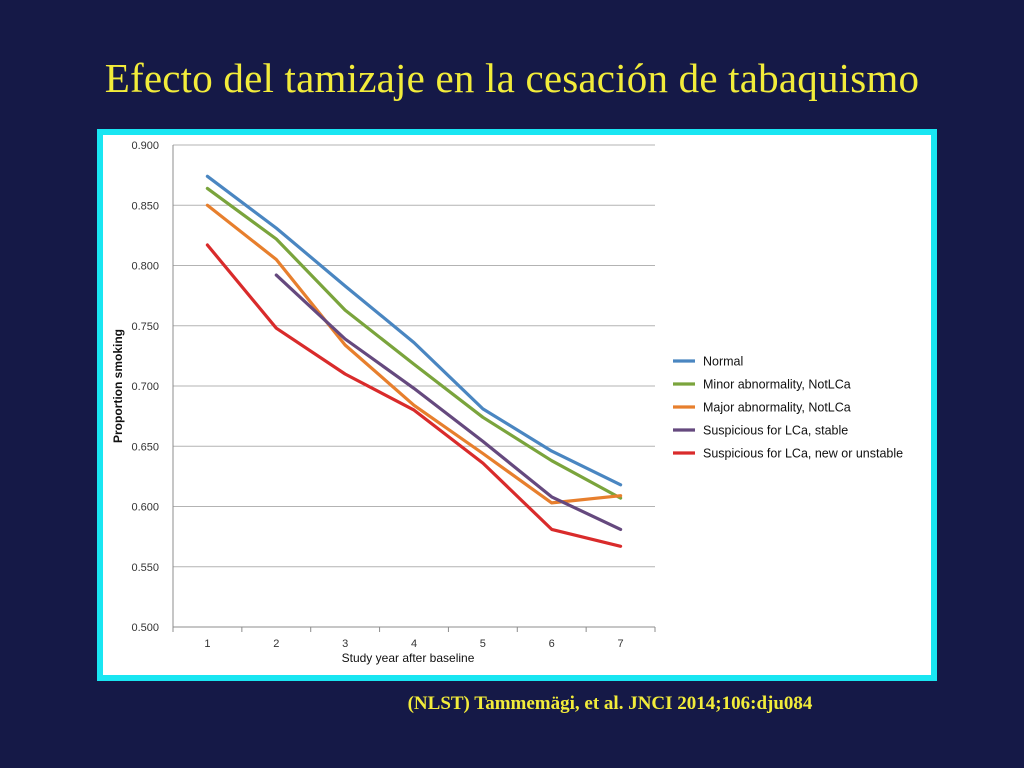 This screenshot has height=768, width=1024. I want to click on y-tick-label: 0.900, so click(145, 146).